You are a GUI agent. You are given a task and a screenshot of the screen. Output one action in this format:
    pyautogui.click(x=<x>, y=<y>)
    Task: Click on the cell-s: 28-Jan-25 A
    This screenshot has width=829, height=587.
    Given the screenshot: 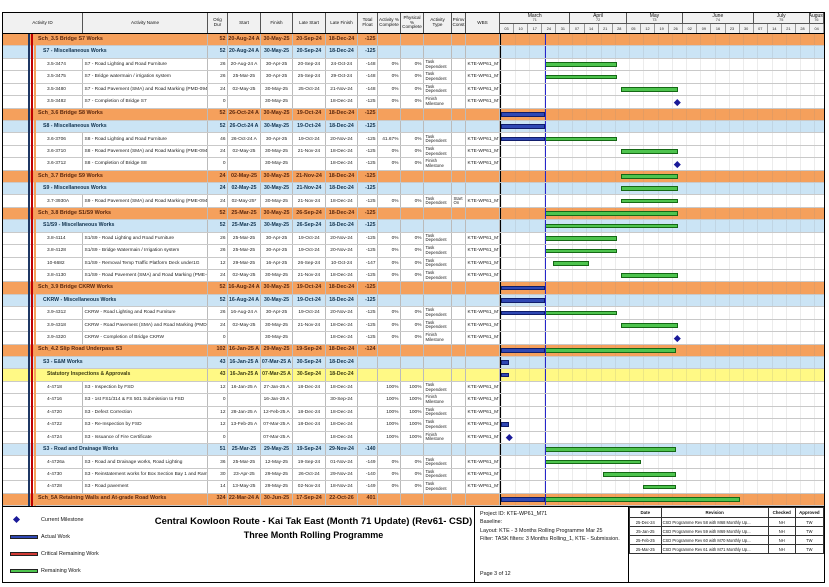 What is the action you would take?
    pyautogui.click(x=244, y=412)
    